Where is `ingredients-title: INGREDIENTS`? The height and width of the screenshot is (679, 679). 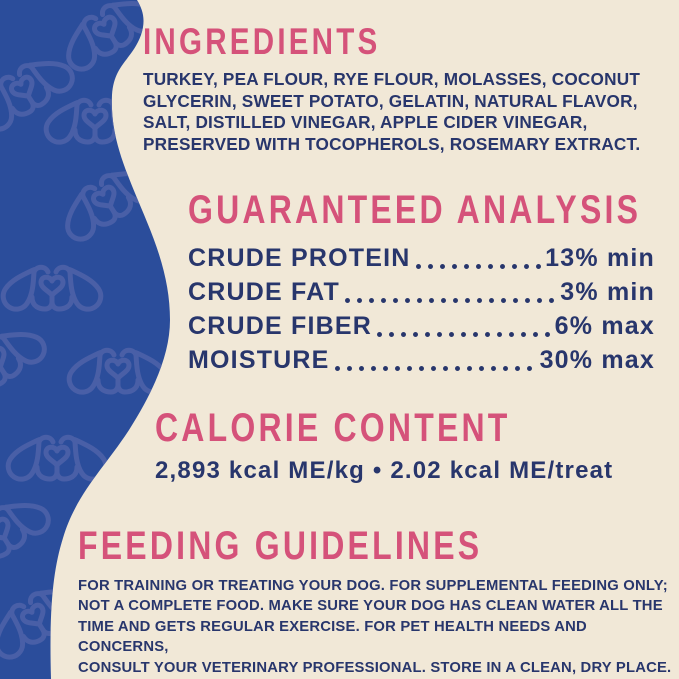 ingredients-title: INGREDIENTS is located at coordinates (262, 41).